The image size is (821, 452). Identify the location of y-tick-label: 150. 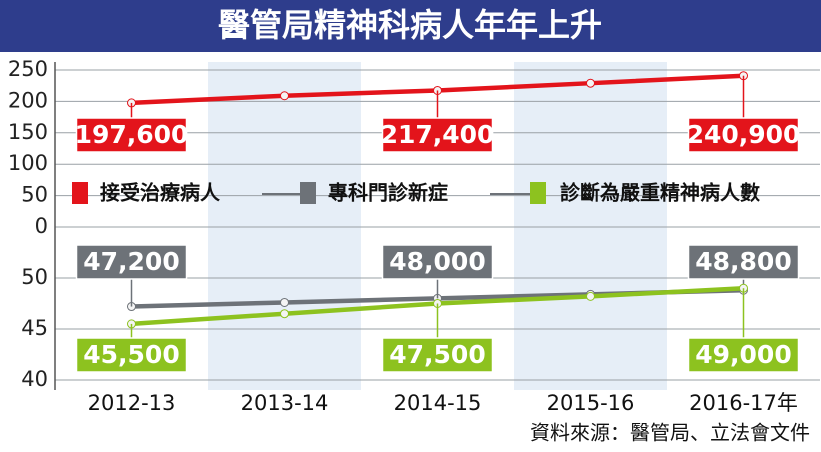
(28, 132).